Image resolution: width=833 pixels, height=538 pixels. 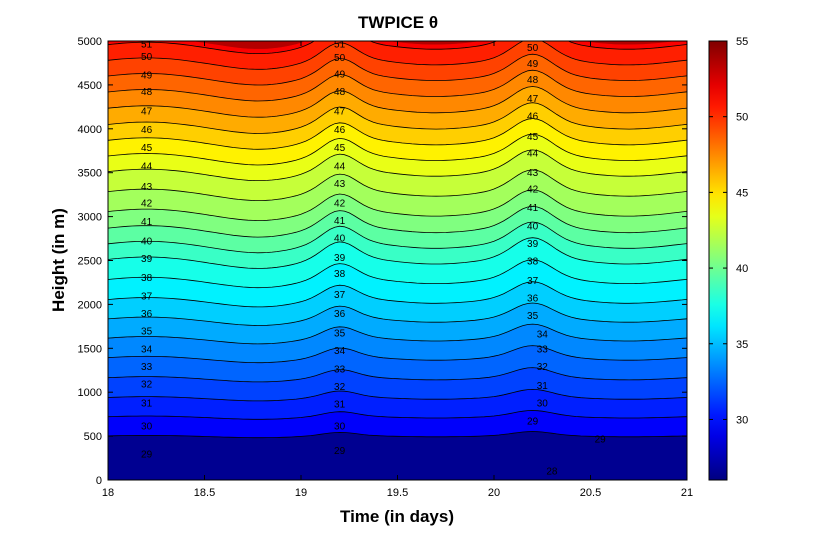 What do you see at coordinates (90, 305) in the screenshot?
I see `y-tick-label: 2000` at bounding box center [90, 305].